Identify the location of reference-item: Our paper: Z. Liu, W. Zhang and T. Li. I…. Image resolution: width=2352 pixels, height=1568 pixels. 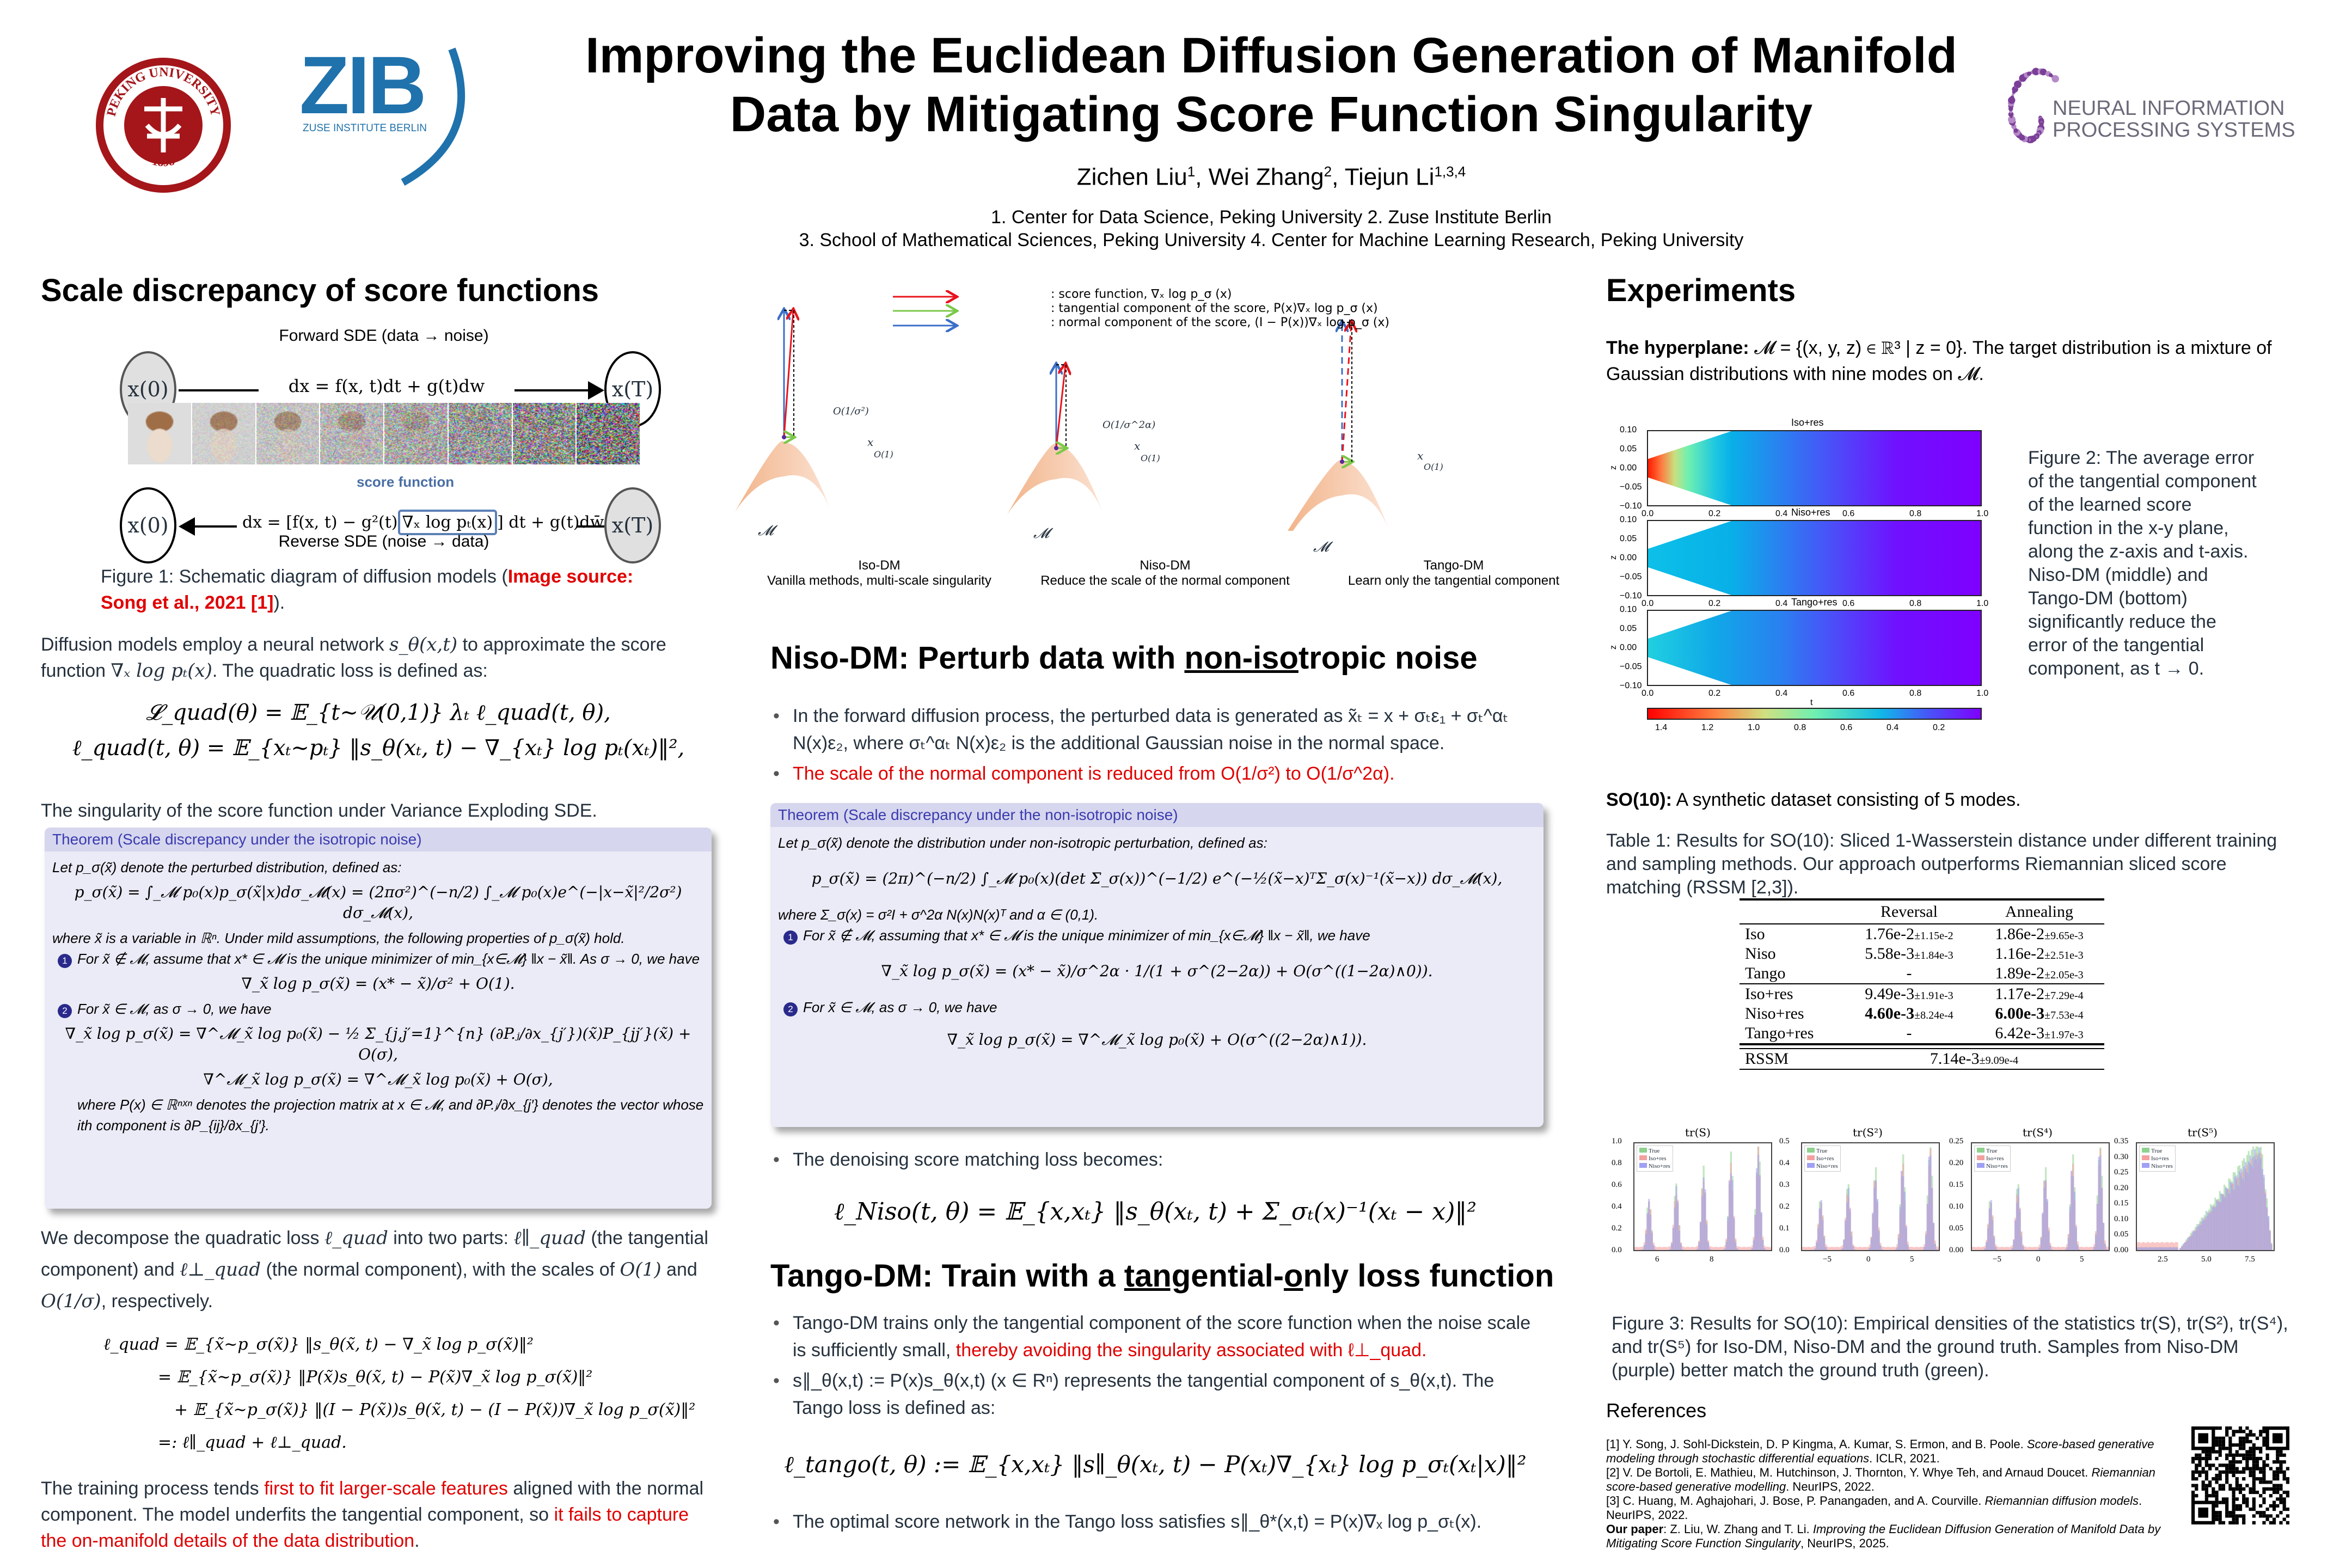
(1886, 1536).